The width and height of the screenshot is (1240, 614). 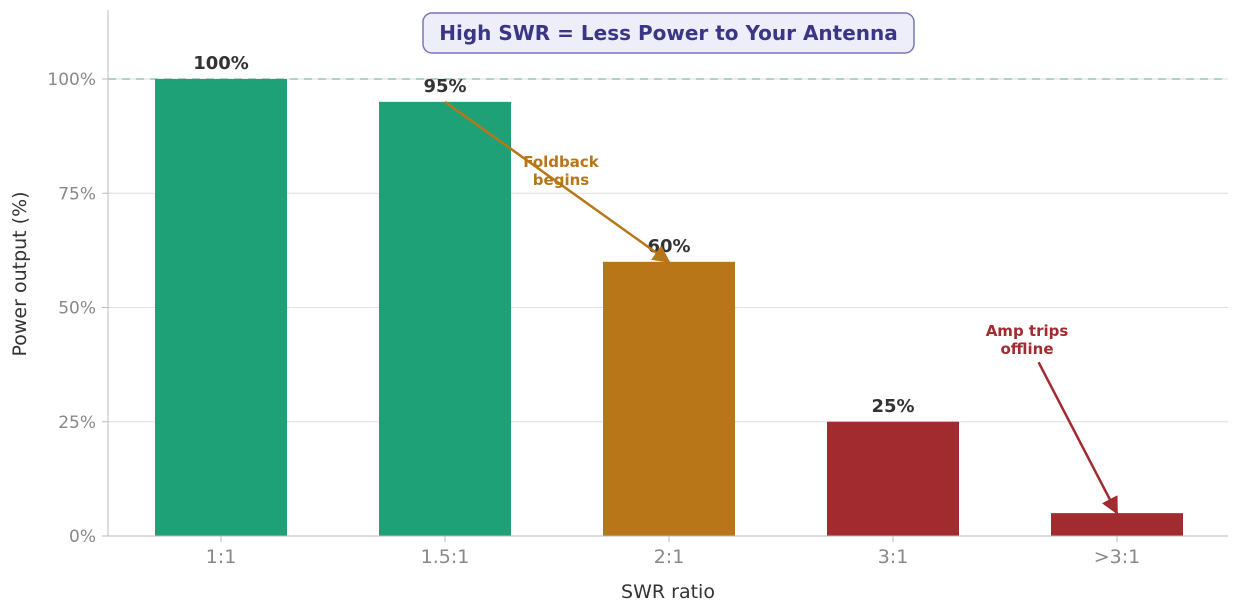 What do you see at coordinates (82, 537) in the screenshot?
I see `y-tick-label: 0%` at bounding box center [82, 537].